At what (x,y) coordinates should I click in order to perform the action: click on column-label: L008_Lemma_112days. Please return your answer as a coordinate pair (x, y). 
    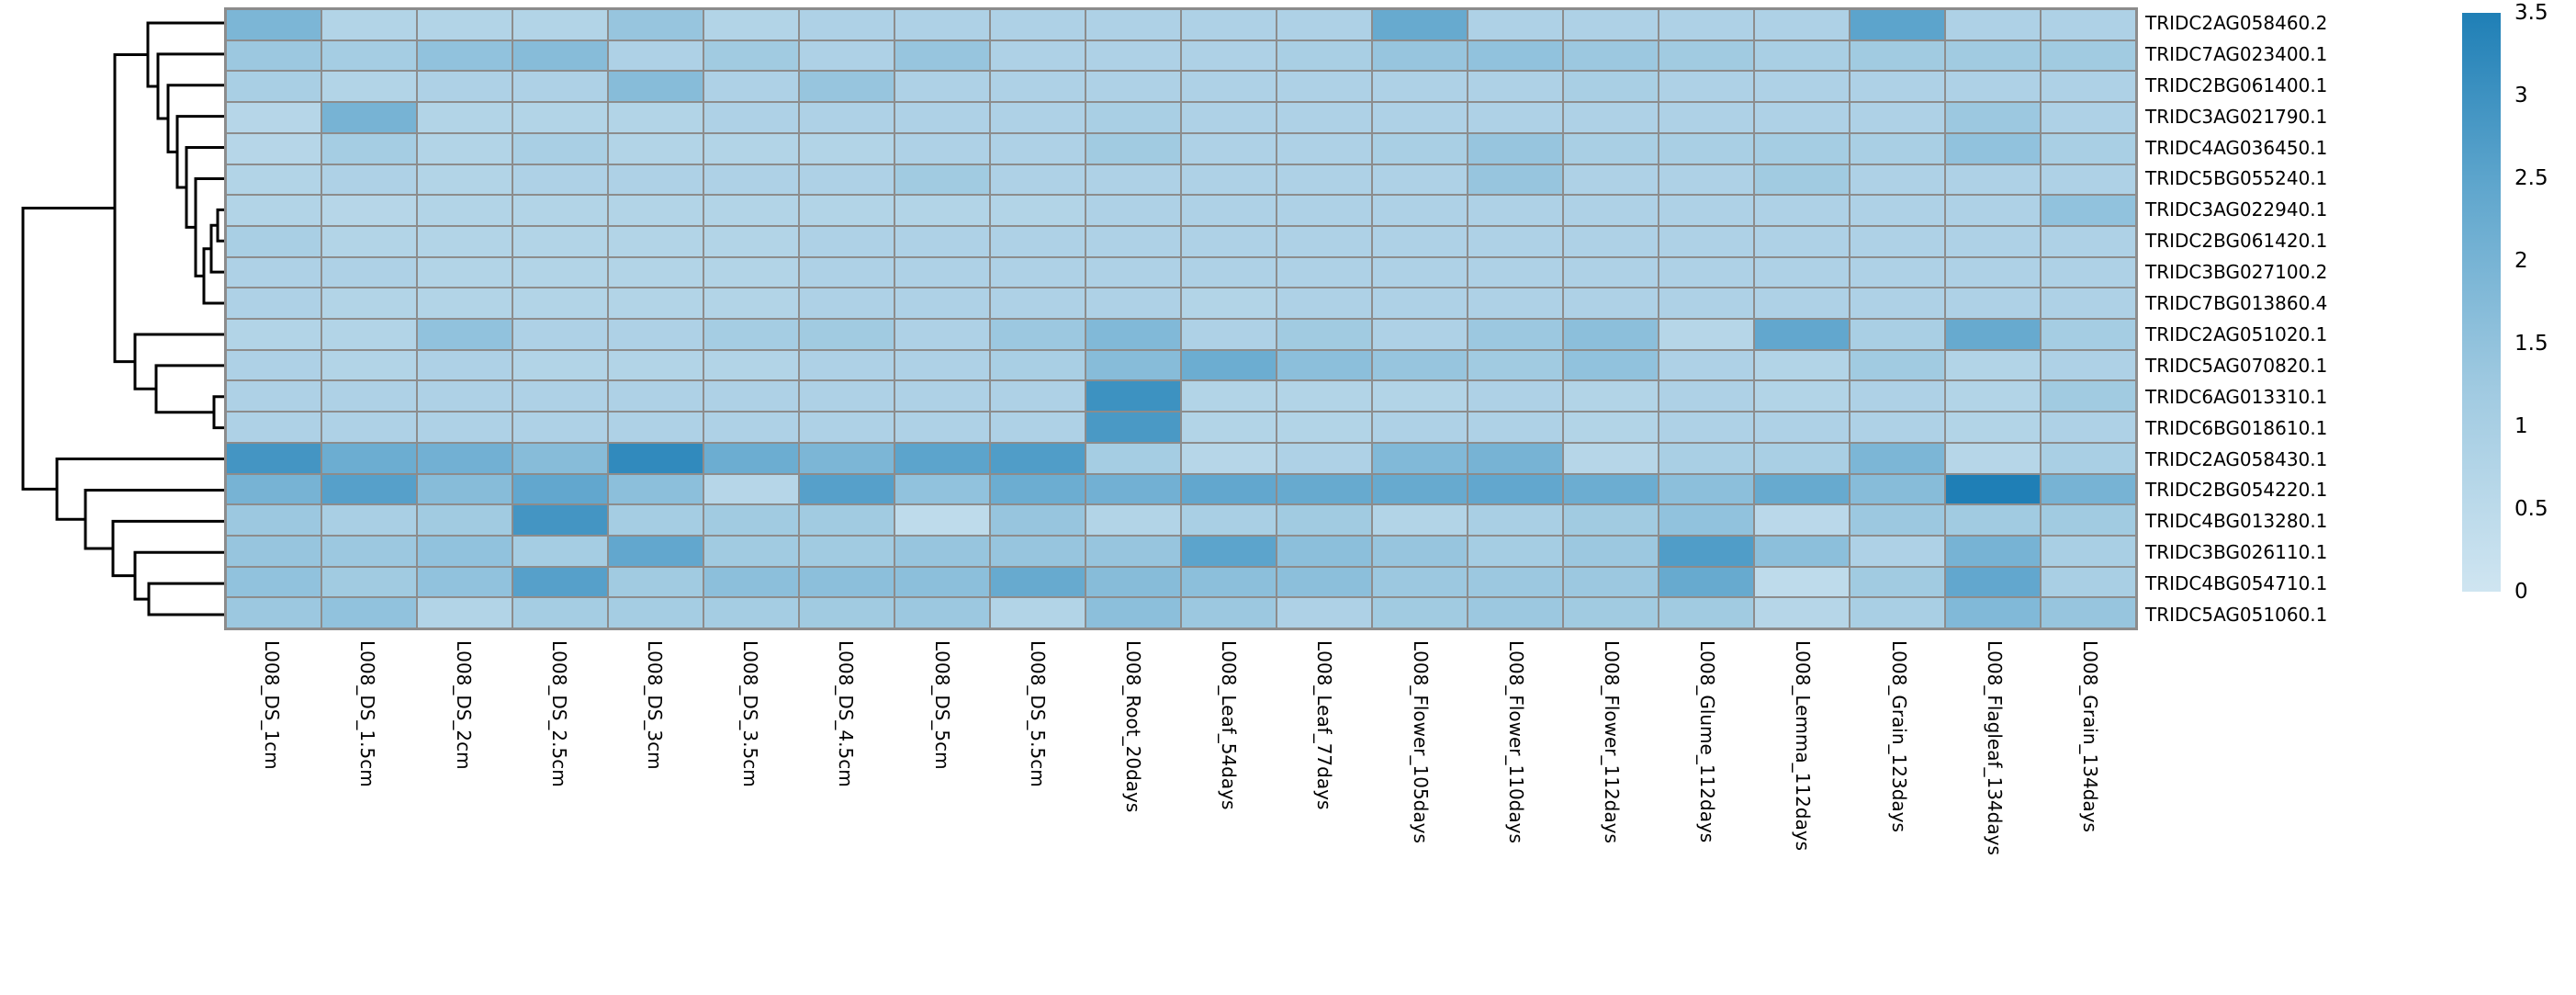
    Looking at the image, I should click on (1803, 746).